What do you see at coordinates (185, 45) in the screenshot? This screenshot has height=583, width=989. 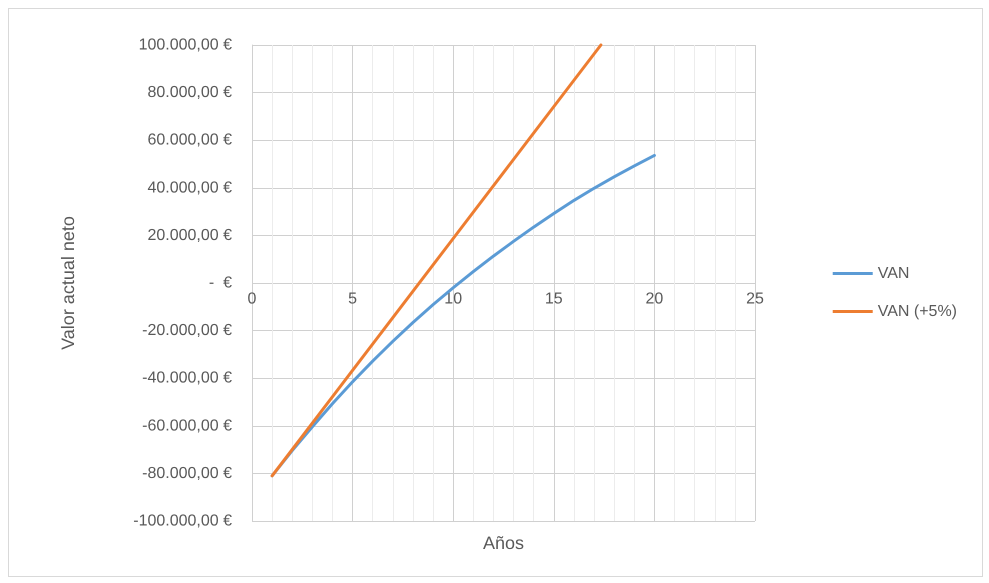 I see `y-tick-label: 100.000,00 €` at bounding box center [185, 45].